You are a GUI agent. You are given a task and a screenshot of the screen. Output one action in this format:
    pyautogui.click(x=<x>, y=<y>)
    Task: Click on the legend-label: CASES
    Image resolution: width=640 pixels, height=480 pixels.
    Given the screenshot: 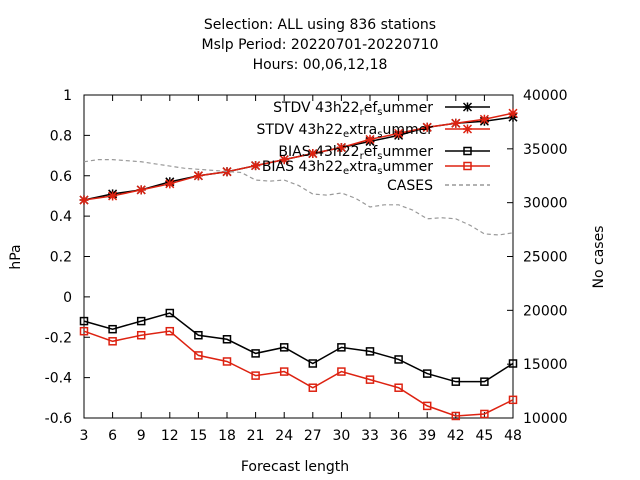 What is the action you would take?
    pyautogui.click(x=410, y=186)
    